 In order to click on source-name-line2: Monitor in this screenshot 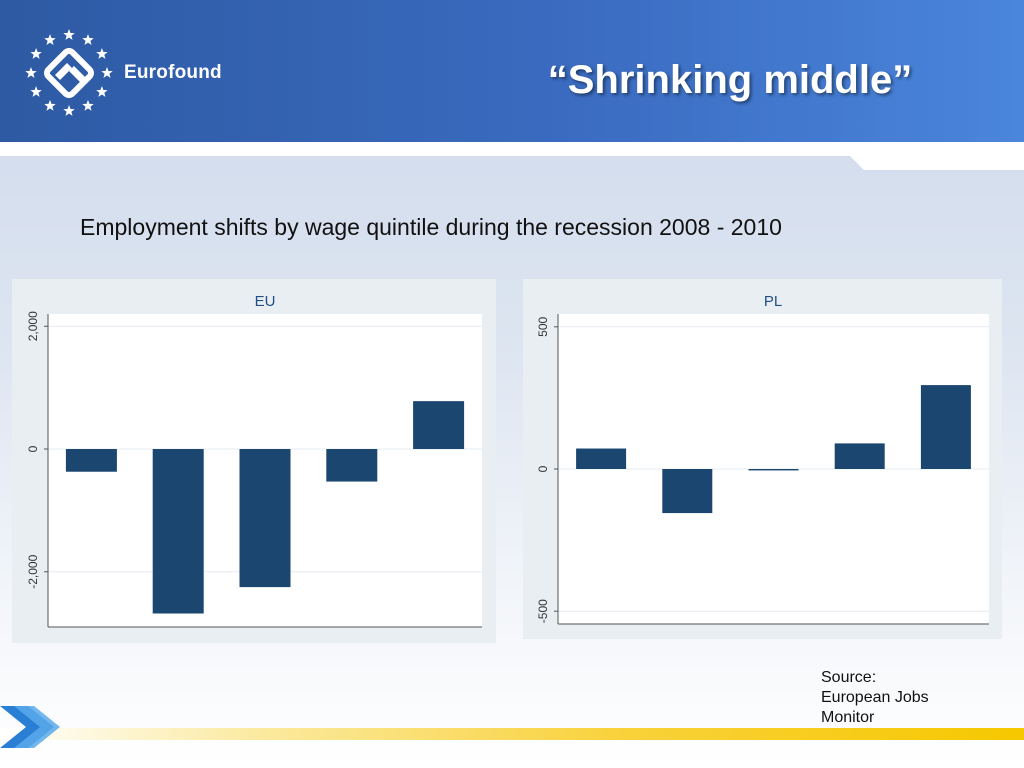, I will do `click(848, 717)`.